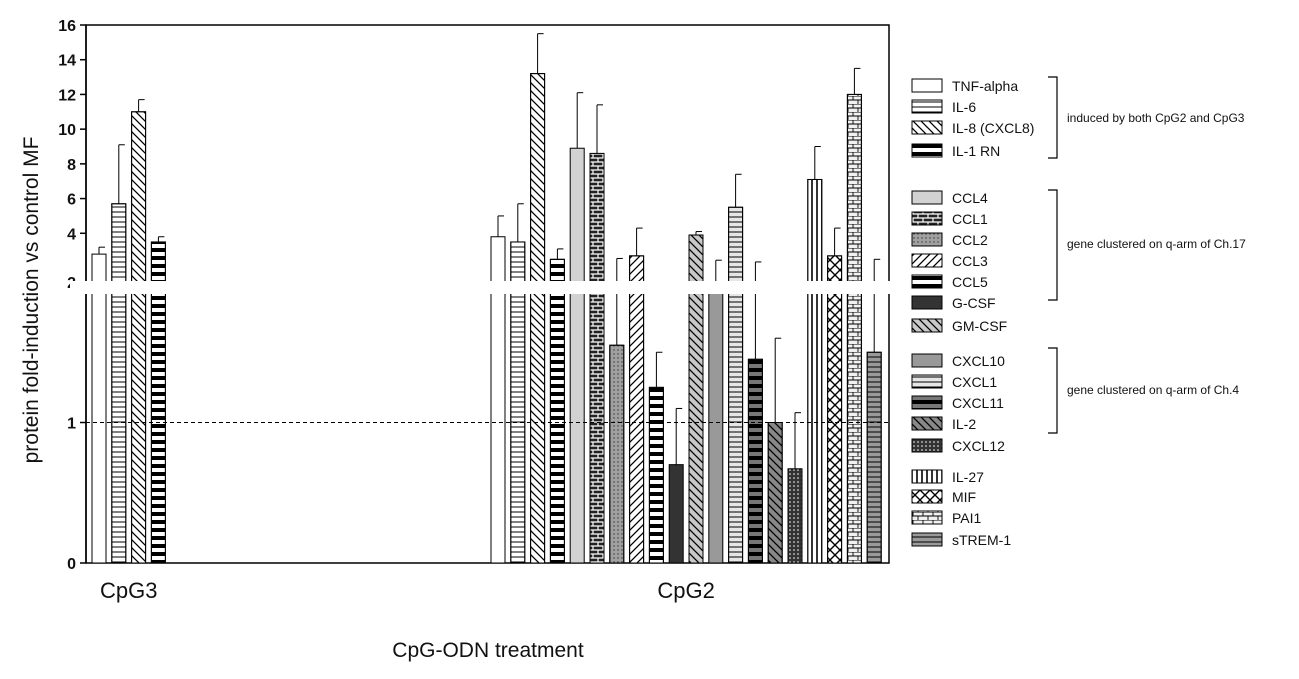  Describe the element at coordinates (970, 219) in the screenshot. I see `legend-label: CCL1` at that location.